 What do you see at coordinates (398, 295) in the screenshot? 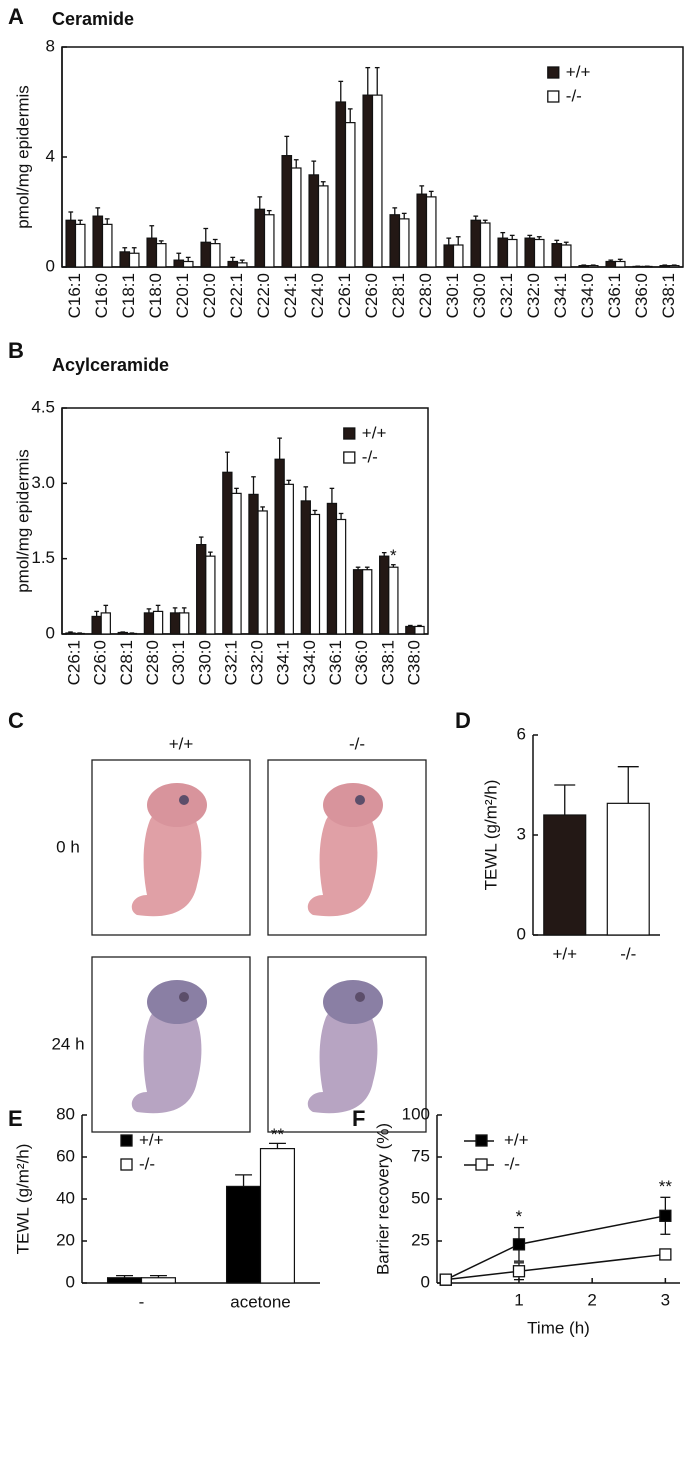
I see `x-tick-label: C28:1` at bounding box center [398, 295].